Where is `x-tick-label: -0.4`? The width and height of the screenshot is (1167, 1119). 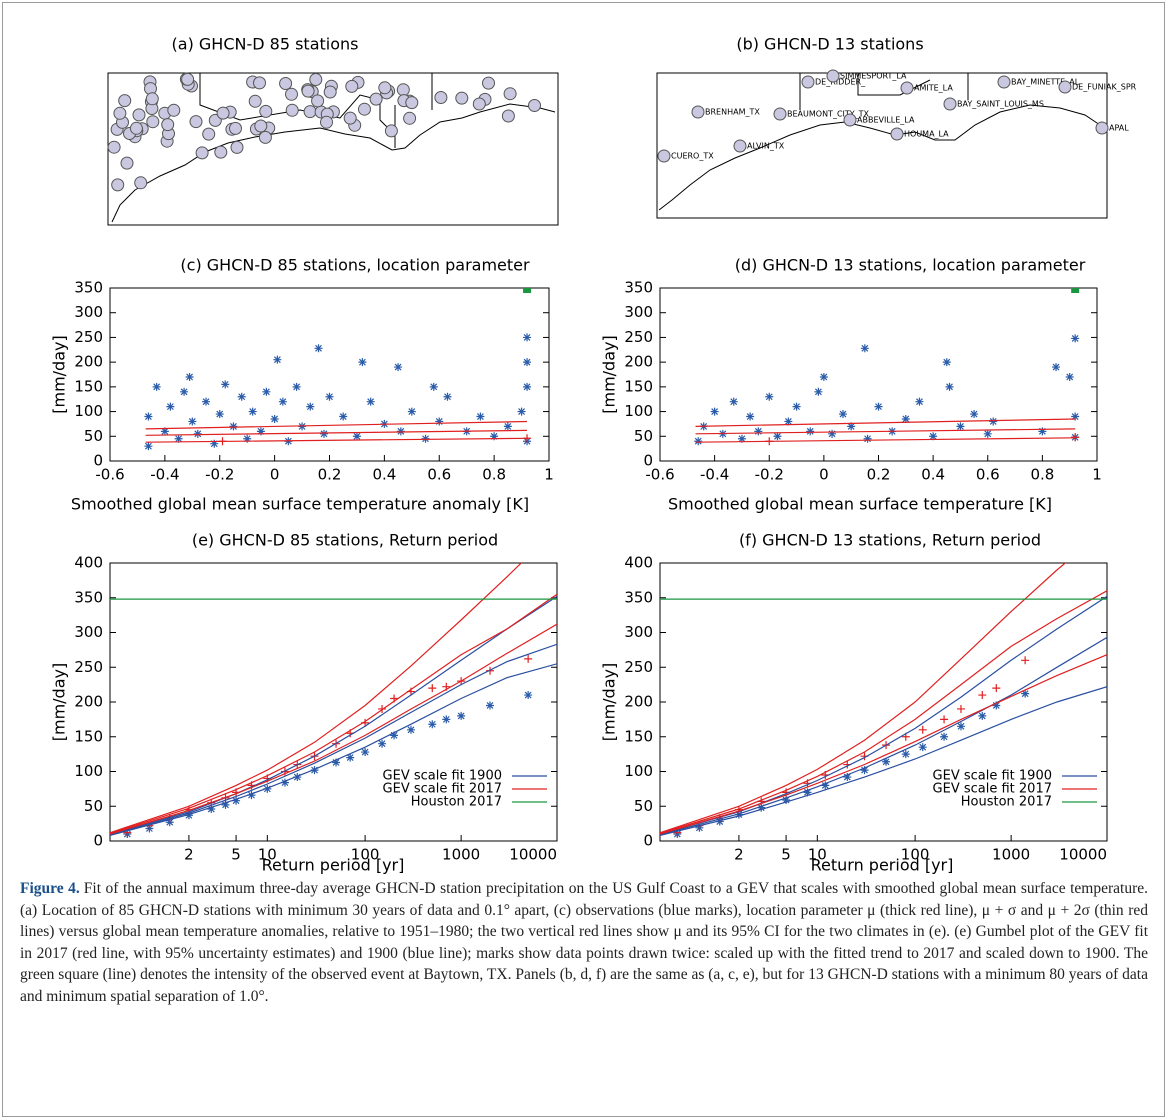
x-tick-label: -0.4 is located at coordinates (164, 475).